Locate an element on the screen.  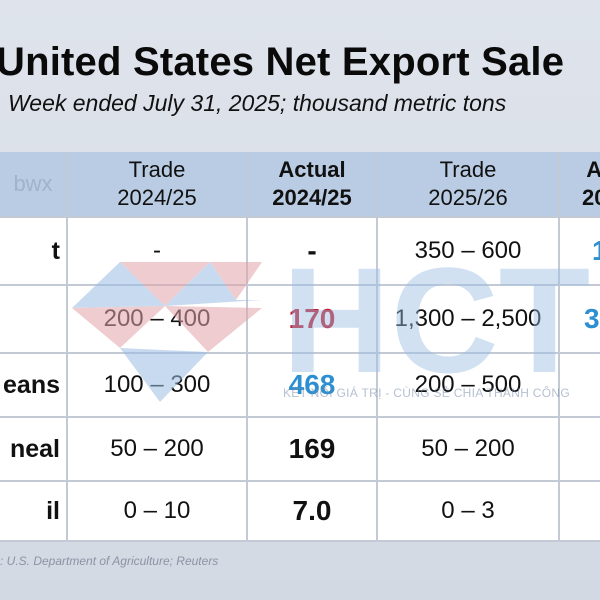
cell-actual-2024-25: - is located at coordinates (313, 252).